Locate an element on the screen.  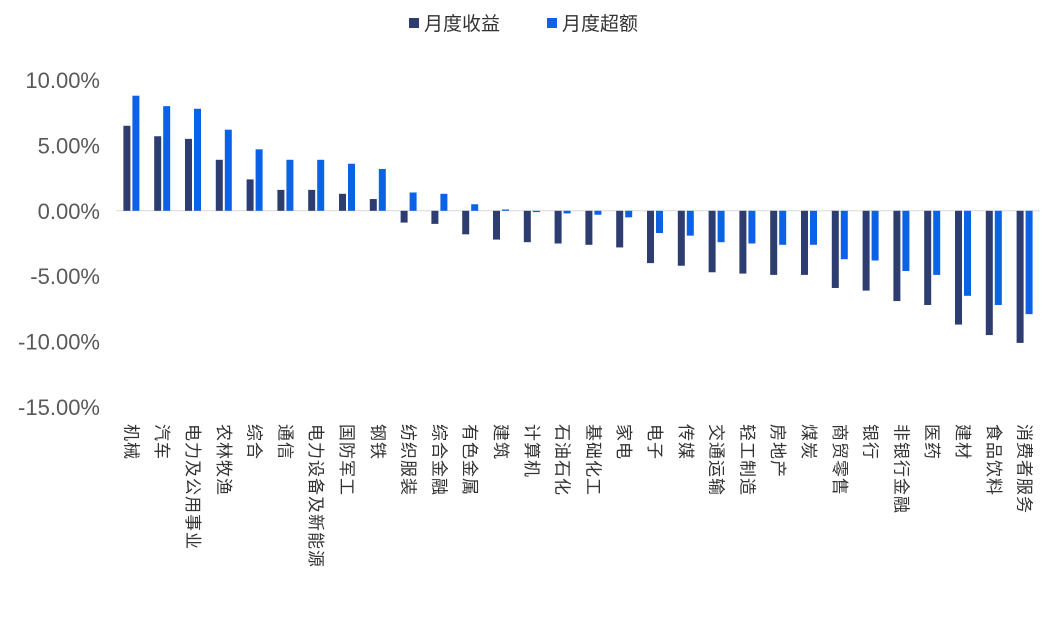
y-tick-label: 10.00% is located at coordinates (62, 80).